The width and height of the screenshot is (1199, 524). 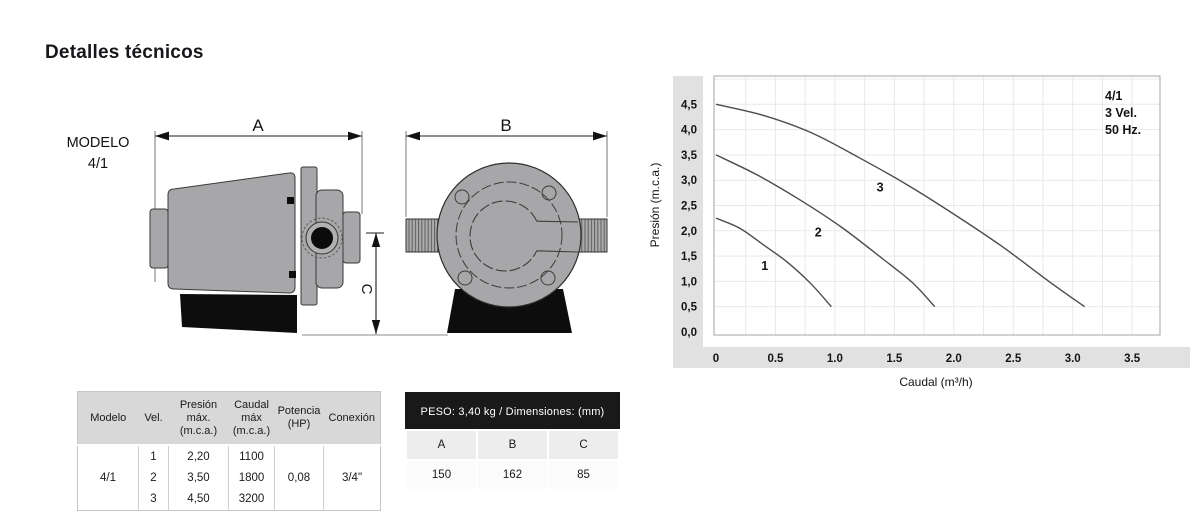 What do you see at coordinates (422, 235) in the screenshot?
I see `threaded-connection-left` at bounding box center [422, 235].